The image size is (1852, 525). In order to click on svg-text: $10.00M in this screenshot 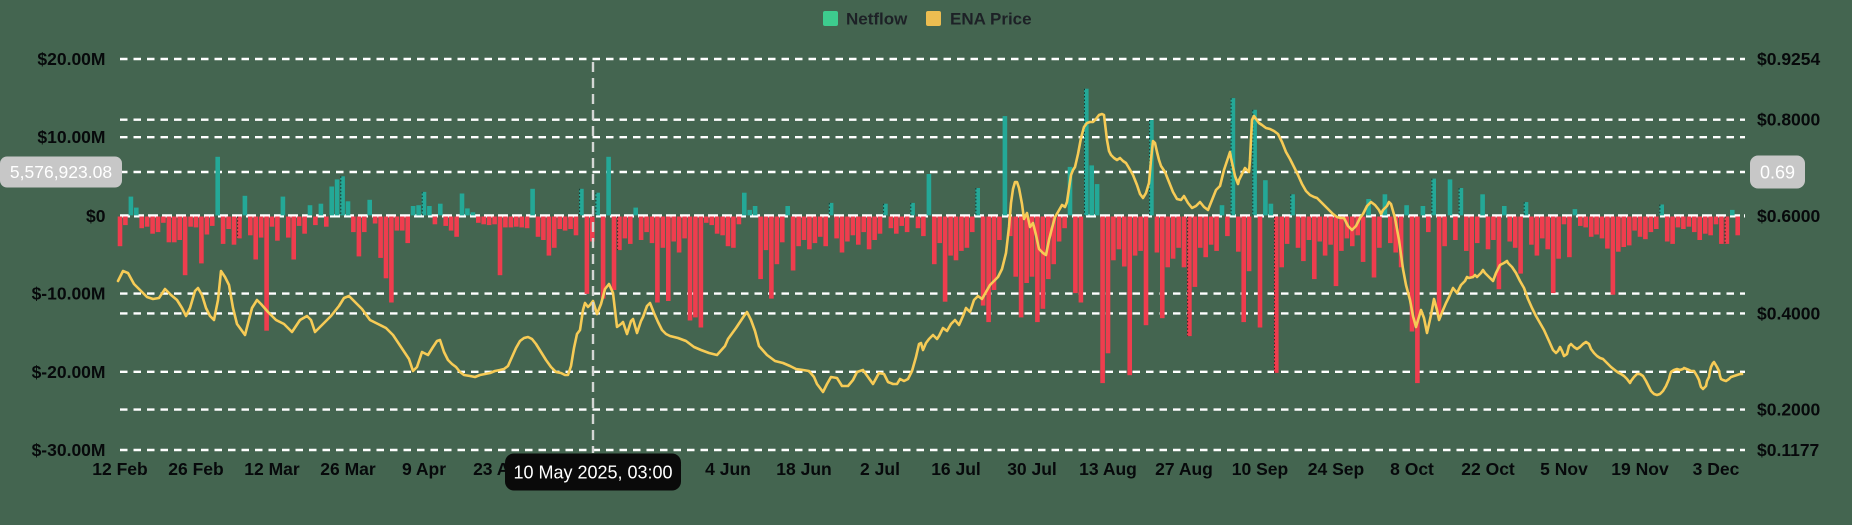, I will do `click(71, 137)`.